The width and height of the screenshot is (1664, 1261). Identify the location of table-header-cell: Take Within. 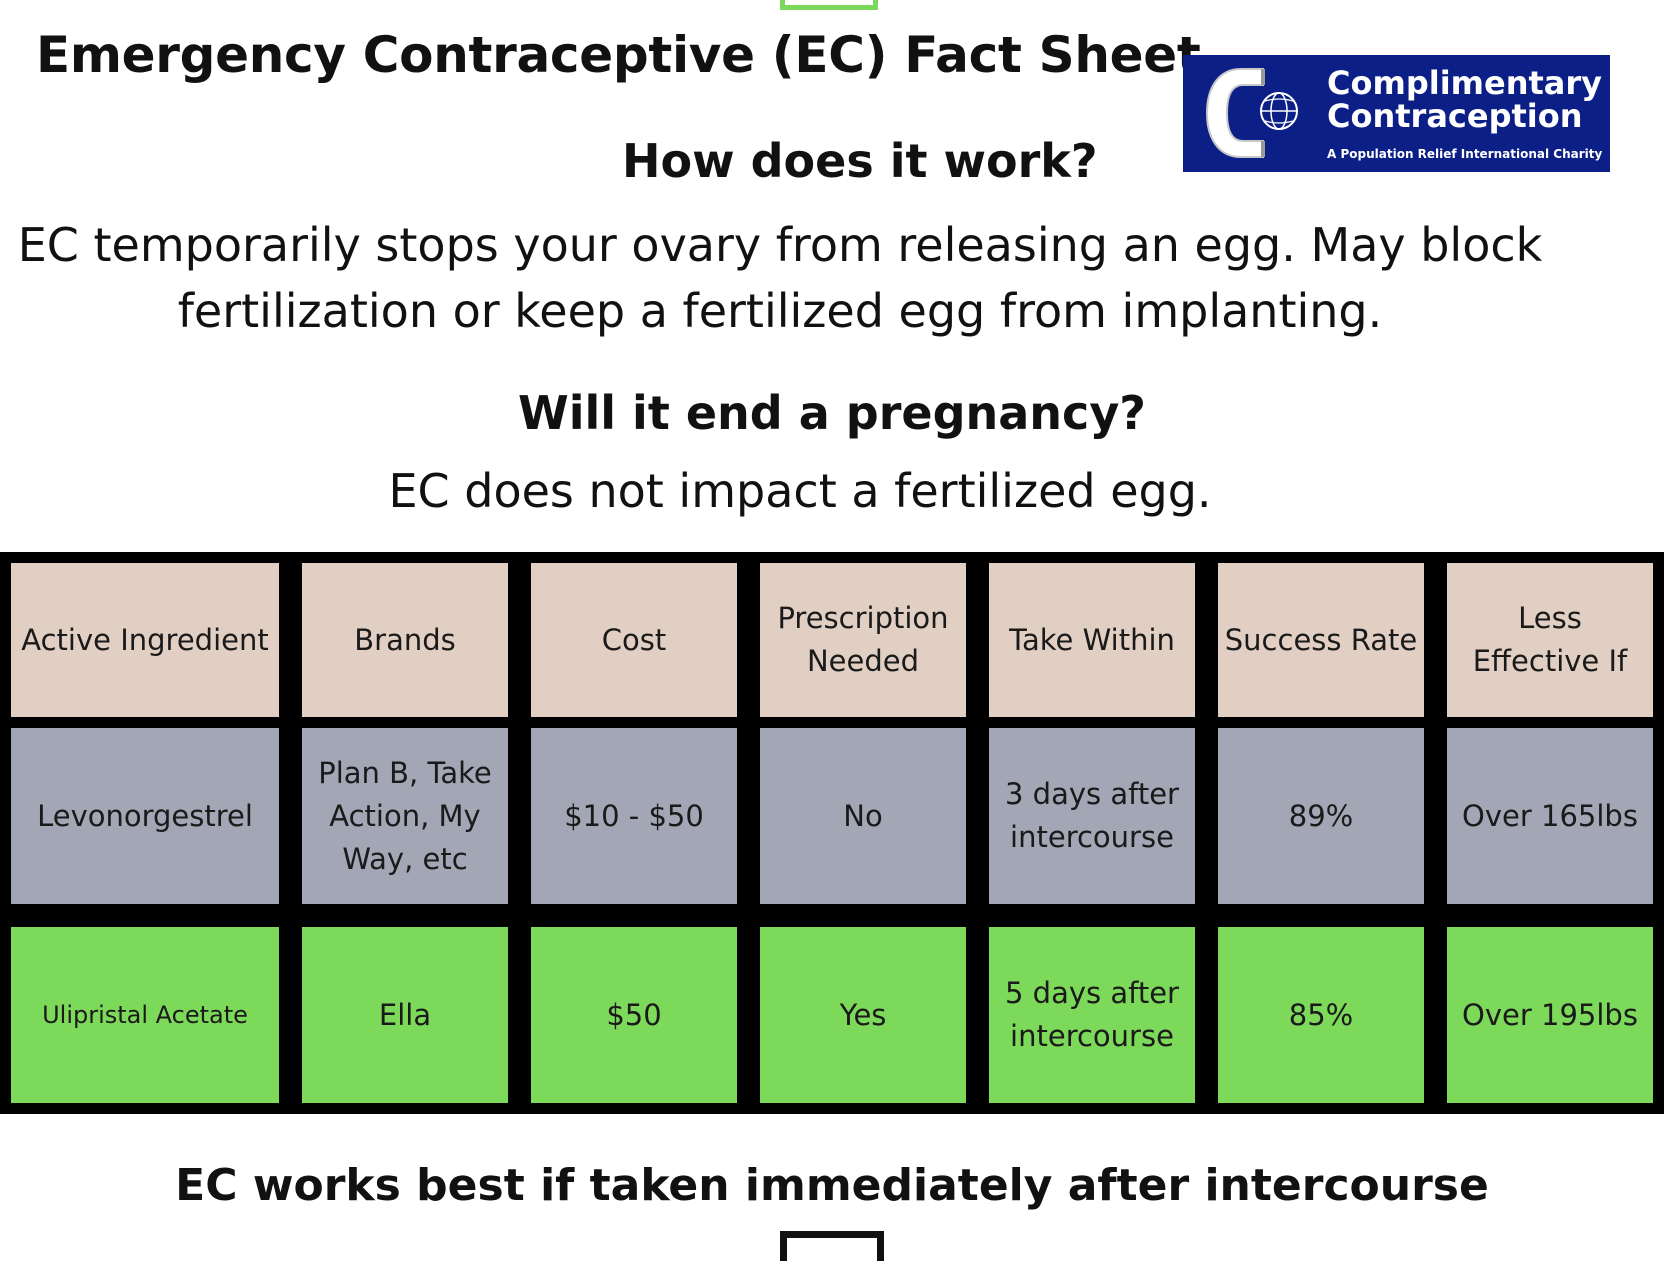
(1092, 640).